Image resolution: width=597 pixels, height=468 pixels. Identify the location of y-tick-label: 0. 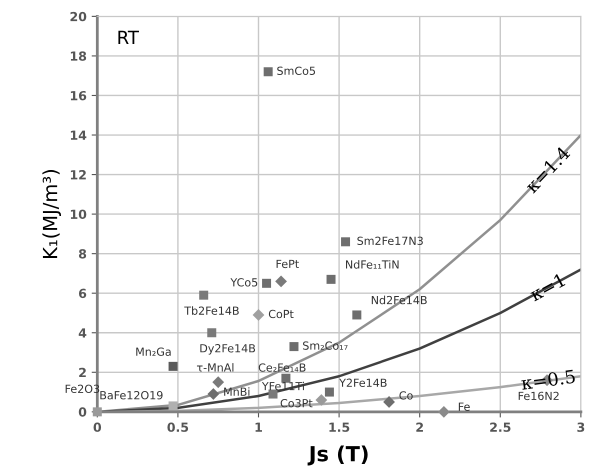
(82, 412).